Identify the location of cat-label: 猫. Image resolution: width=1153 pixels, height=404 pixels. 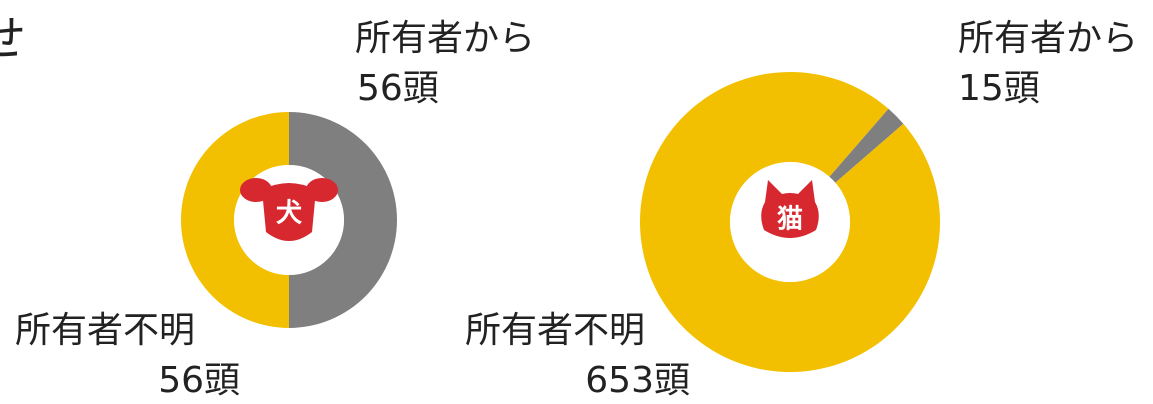
(790, 220).